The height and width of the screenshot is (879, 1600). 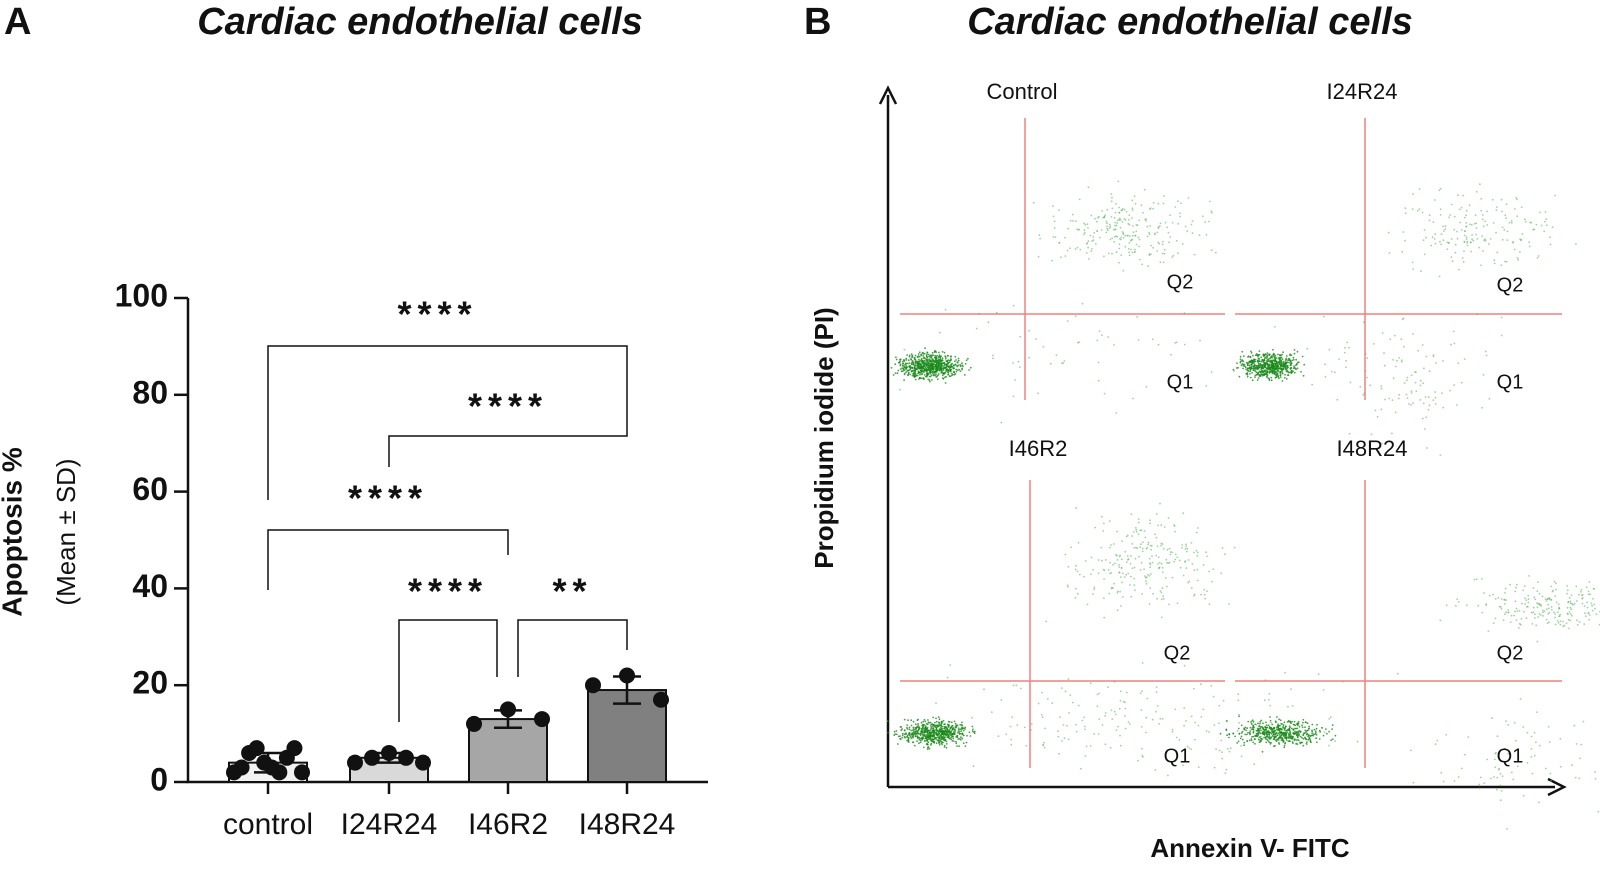 What do you see at coordinates (1510, 285) in the screenshot?
I see `quadrant-label: Q2` at bounding box center [1510, 285].